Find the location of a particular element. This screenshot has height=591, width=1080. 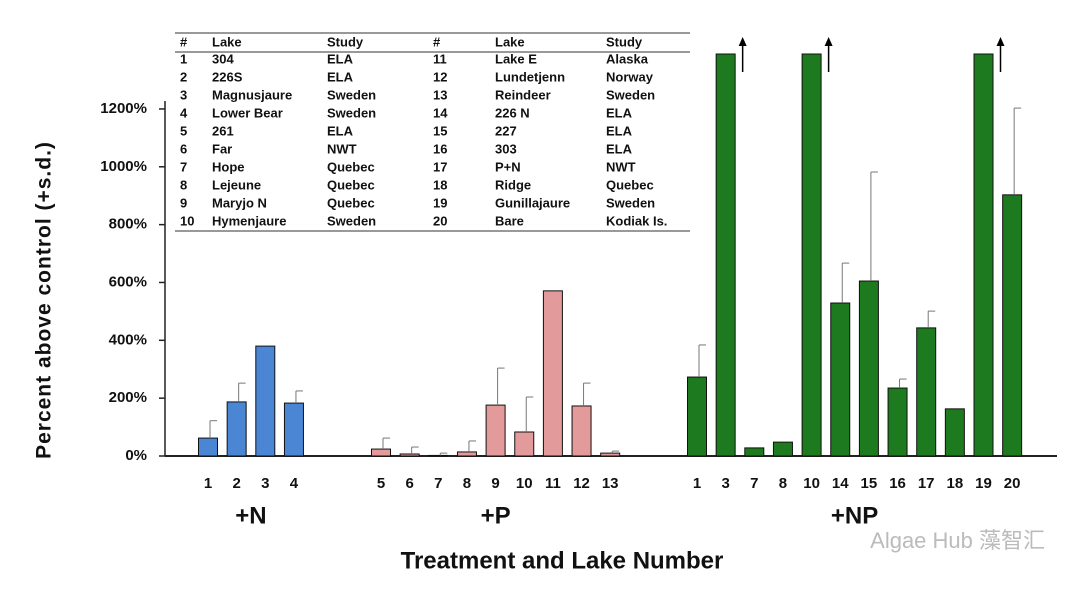

watermark: Algae Hub 藻智汇 is located at coordinates (957, 540).